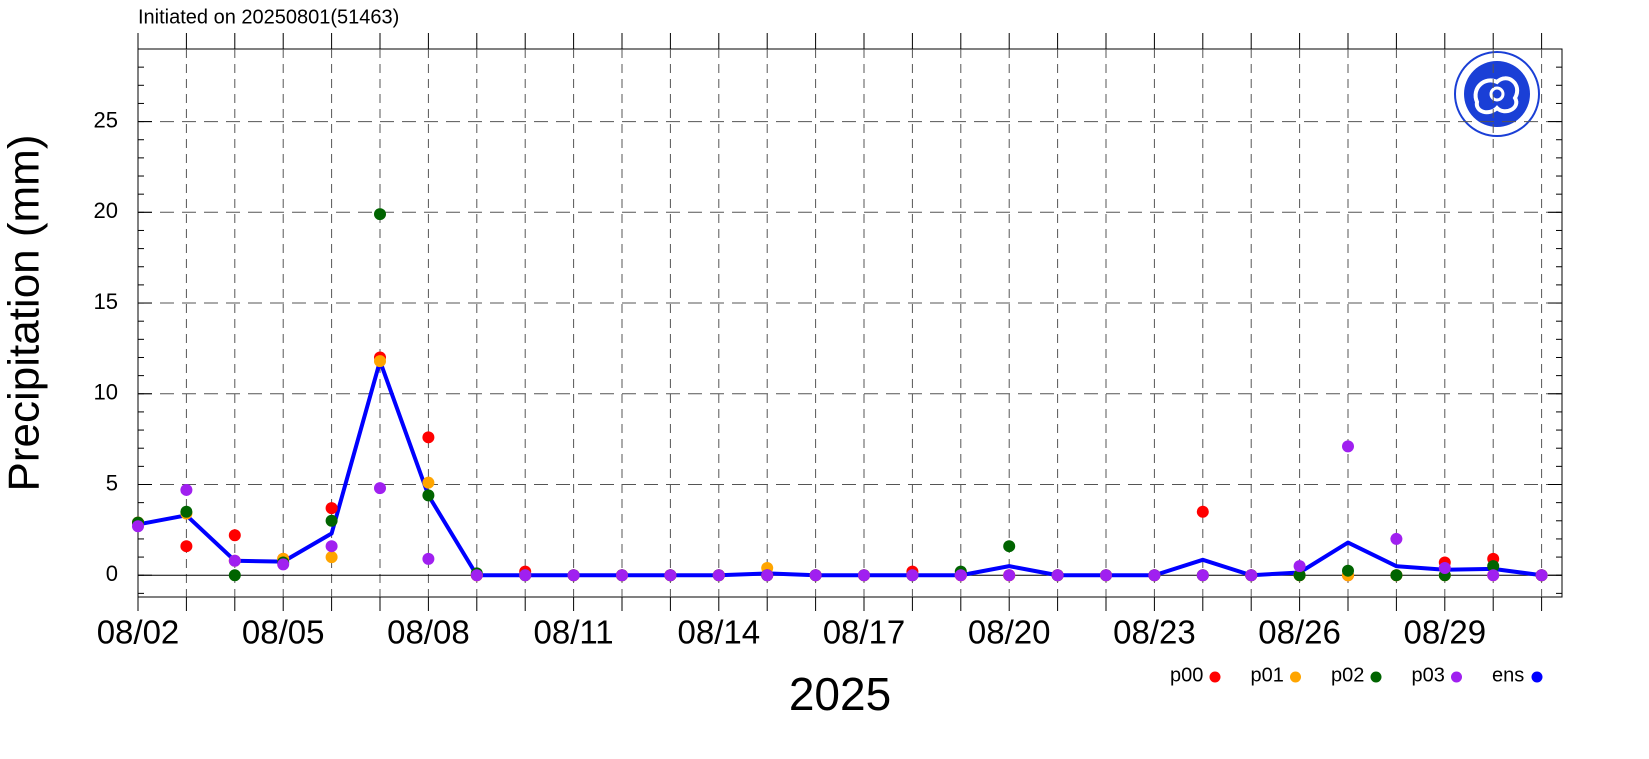 The height and width of the screenshot is (759, 1649). Describe the element at coordinates (1267, 675) in the screenshot. I see `legend-label: p01` at that location.